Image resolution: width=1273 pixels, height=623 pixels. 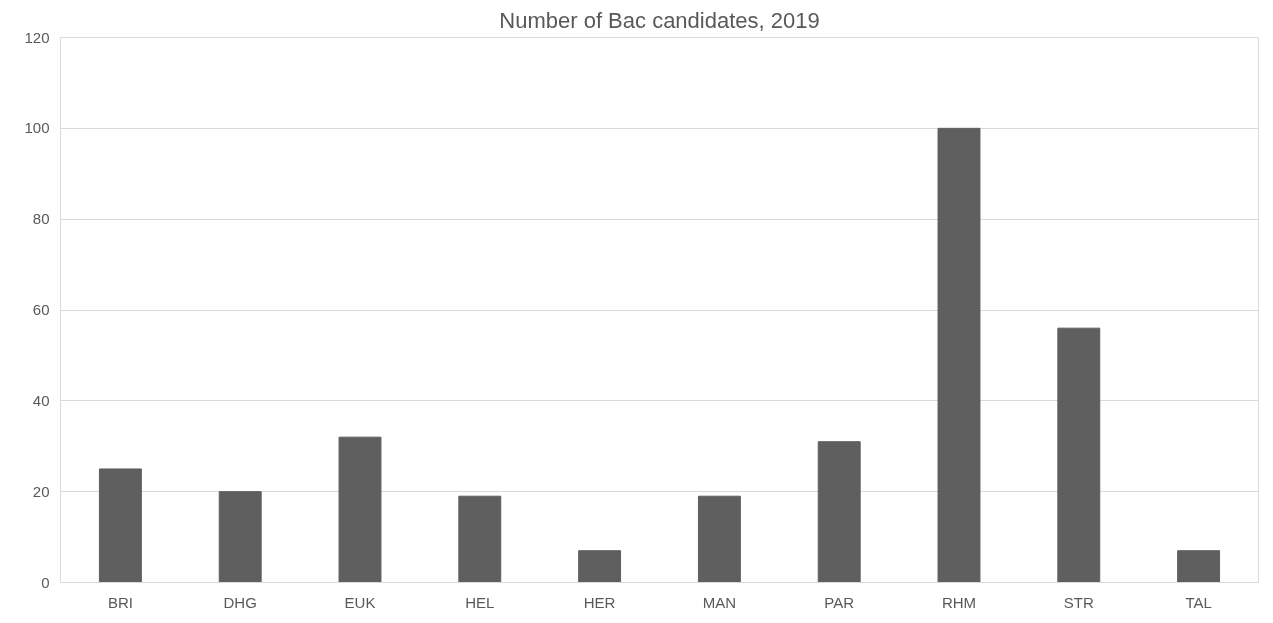 What do you see at coordinates (659, 20) in the screenshot?
I see `chart-title: Number of Bac candidates, 2019` at bounding box center [659, 20].